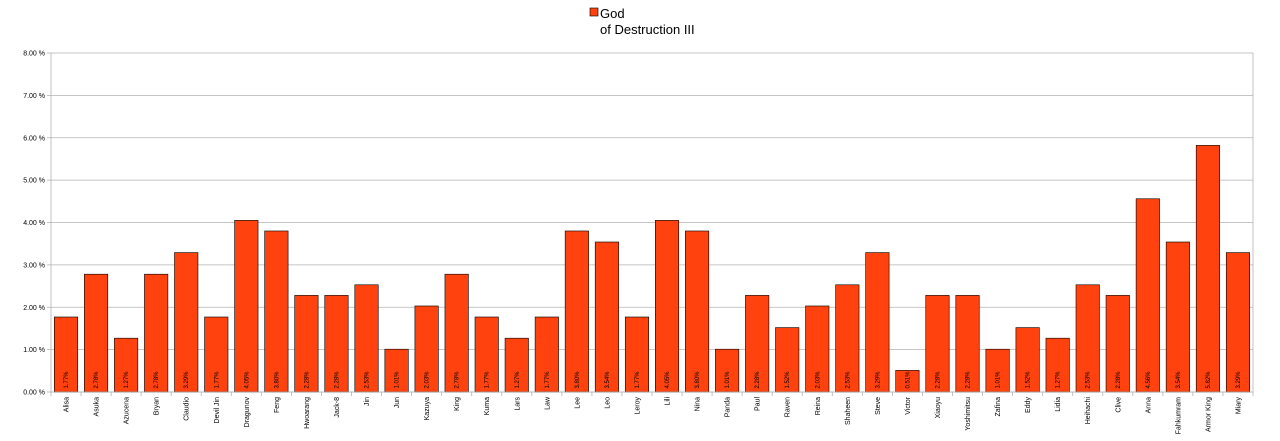 The height and width of the screenshot is (441, 1280). Describe the element at coordinates (908, 405) in the screenshot. I see `x-tick-label: Victor` at that location.